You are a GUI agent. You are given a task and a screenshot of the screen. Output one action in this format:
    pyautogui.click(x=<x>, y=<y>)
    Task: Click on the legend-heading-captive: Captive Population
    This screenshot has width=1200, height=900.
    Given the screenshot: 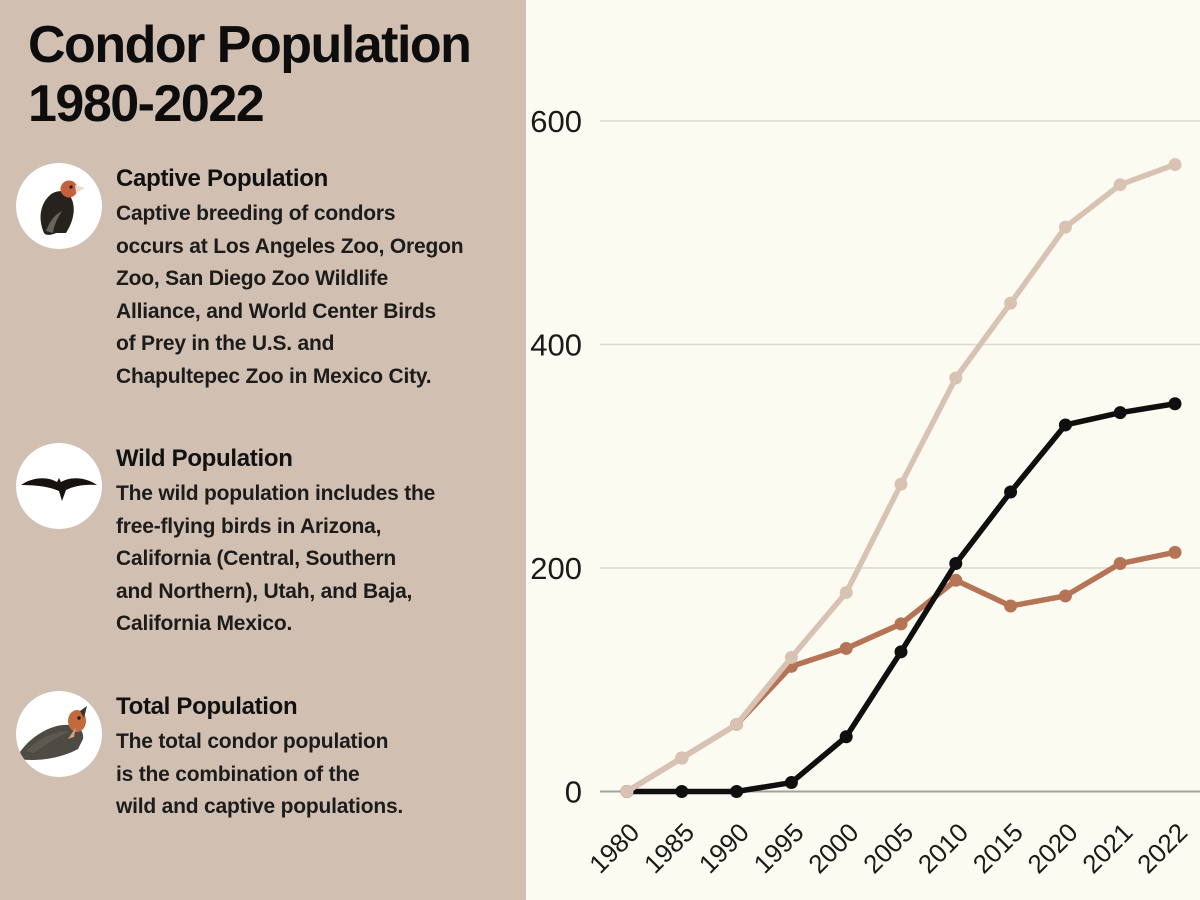 What is the action you would take?
    pyautogui.click(x=222, y=178)
    